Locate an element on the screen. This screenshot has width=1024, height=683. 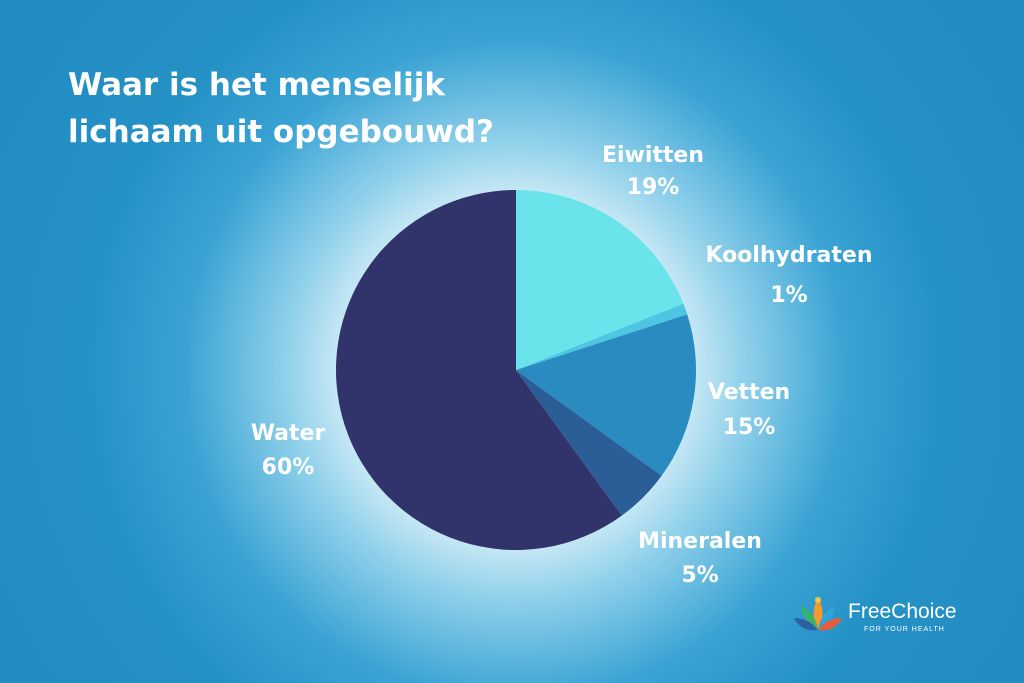
slice-value-mineralen: 5% is located at coordinates (699, 575).